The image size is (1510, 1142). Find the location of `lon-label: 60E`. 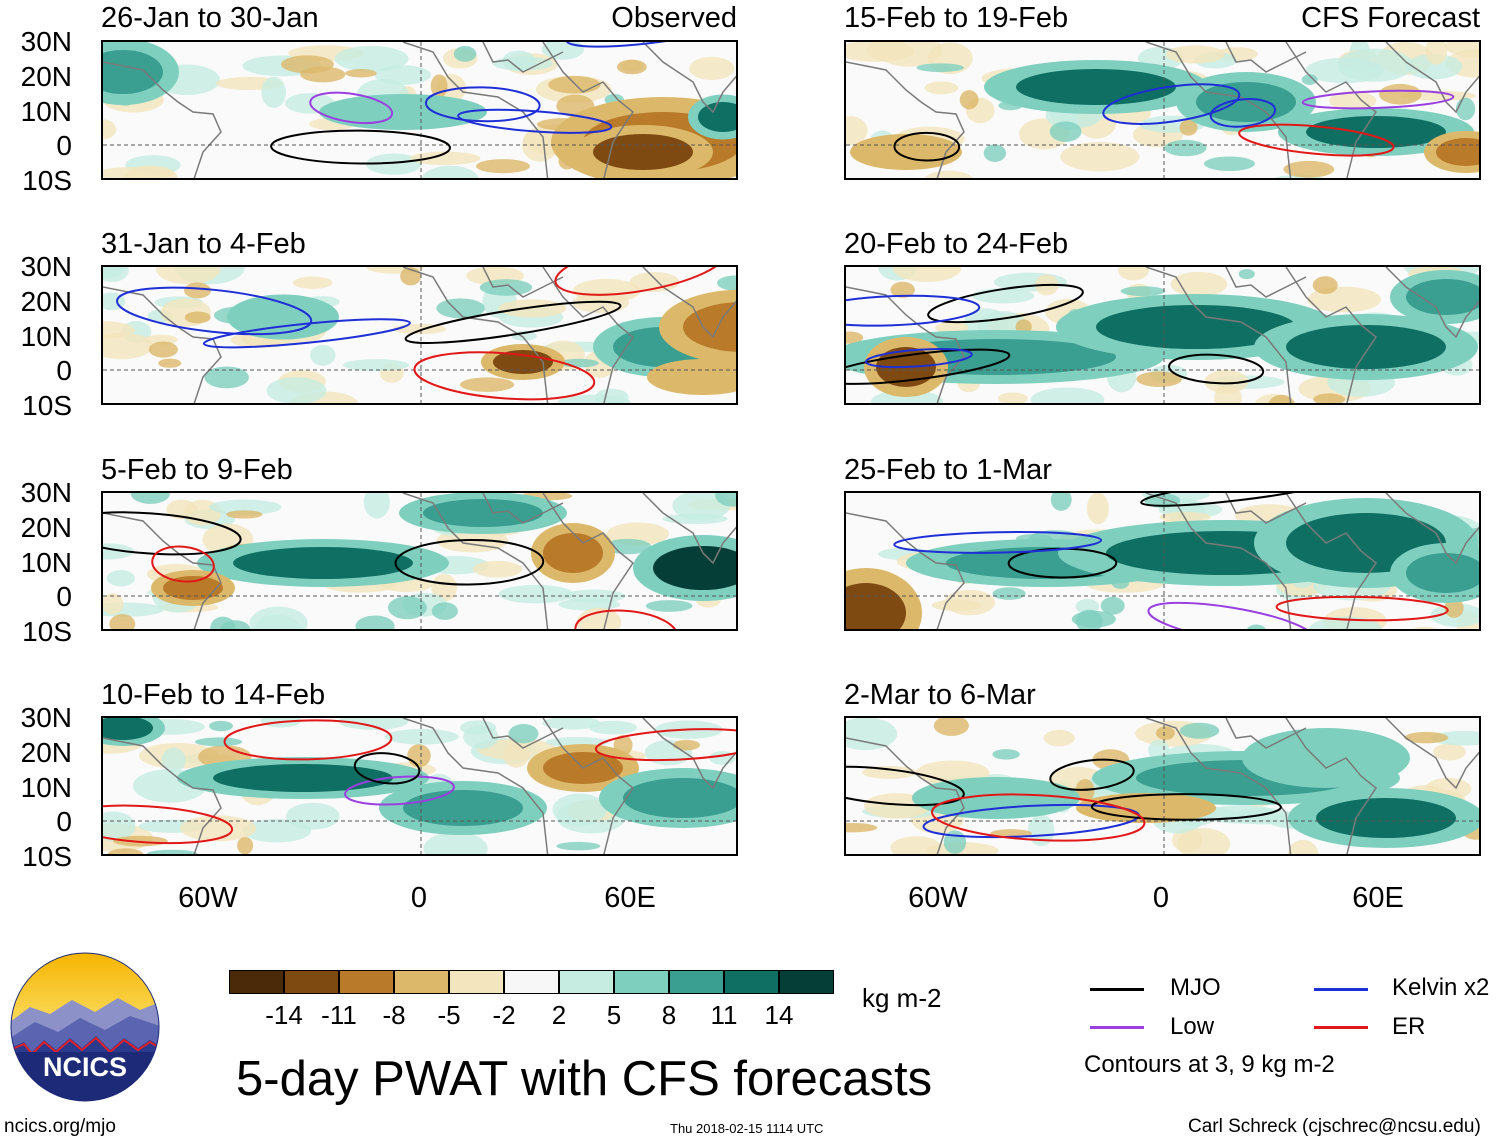

lon-label: 60E is located at coordinates (630, 898).